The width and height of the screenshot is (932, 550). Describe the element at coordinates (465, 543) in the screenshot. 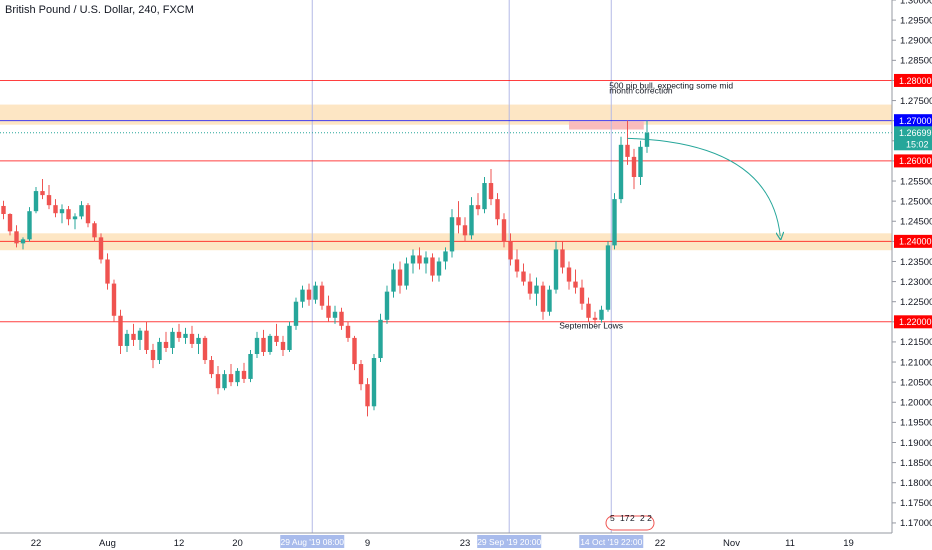

I see `time-tick-6: 23` at that location.